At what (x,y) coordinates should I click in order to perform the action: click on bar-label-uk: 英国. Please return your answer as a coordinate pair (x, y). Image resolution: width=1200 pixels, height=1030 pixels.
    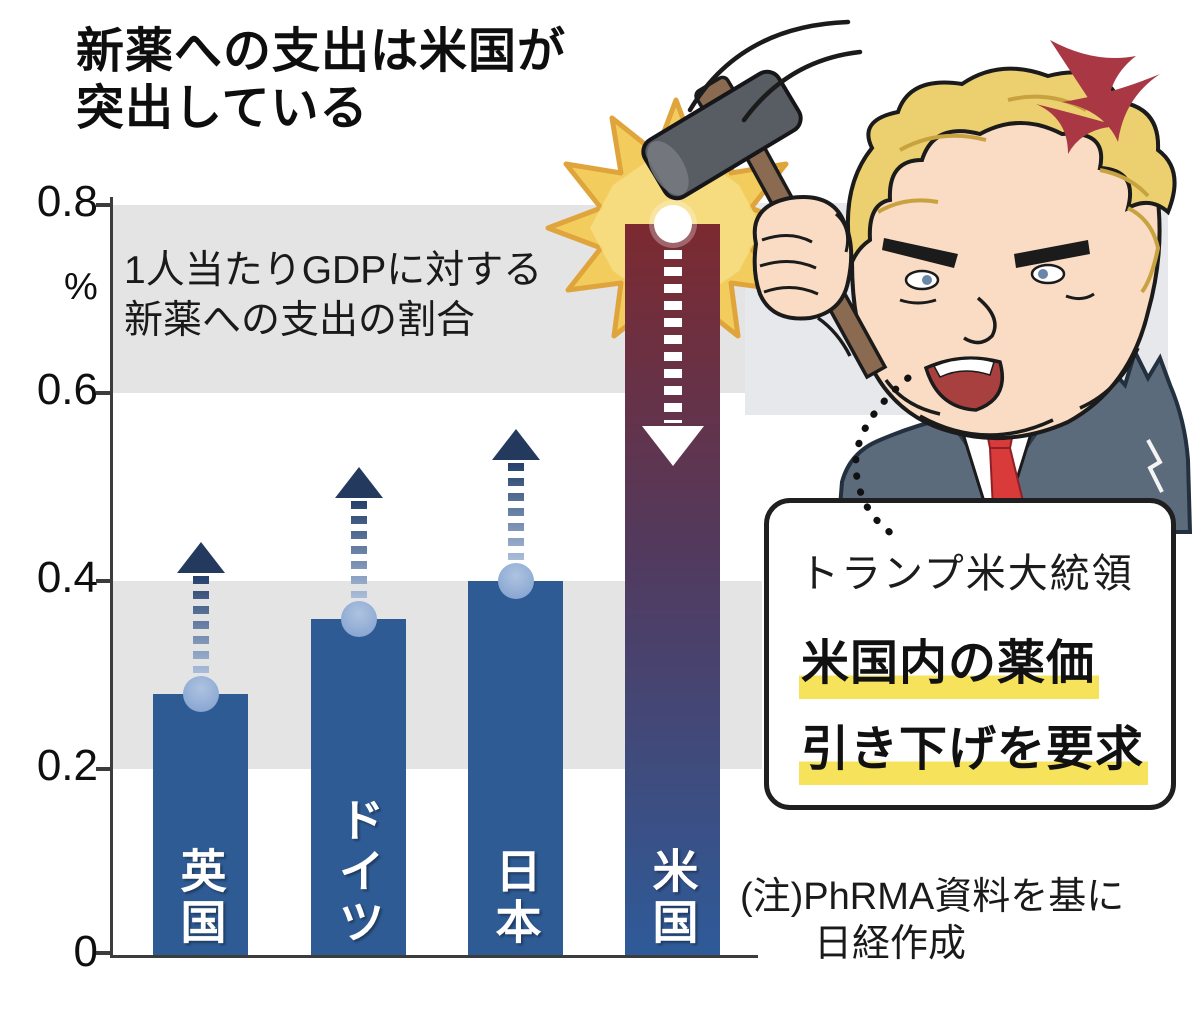
    Looking at the image, I should click on (200, 898).